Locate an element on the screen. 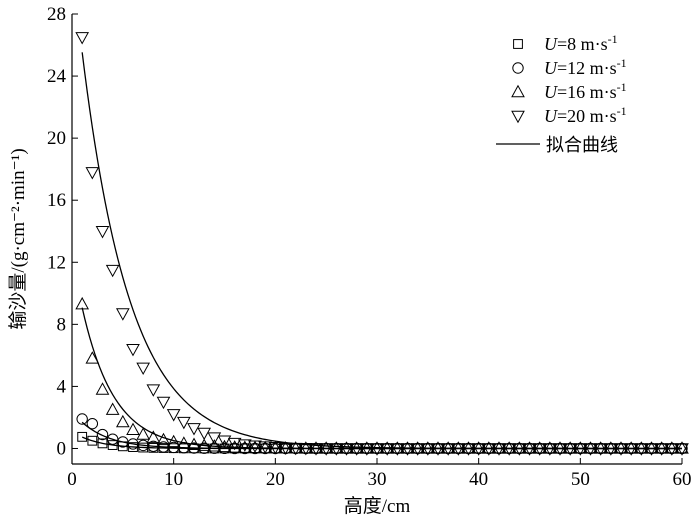 This screenshot has width=700, height=523. y-tick-label: 24 is located at coordinates (57, 76).